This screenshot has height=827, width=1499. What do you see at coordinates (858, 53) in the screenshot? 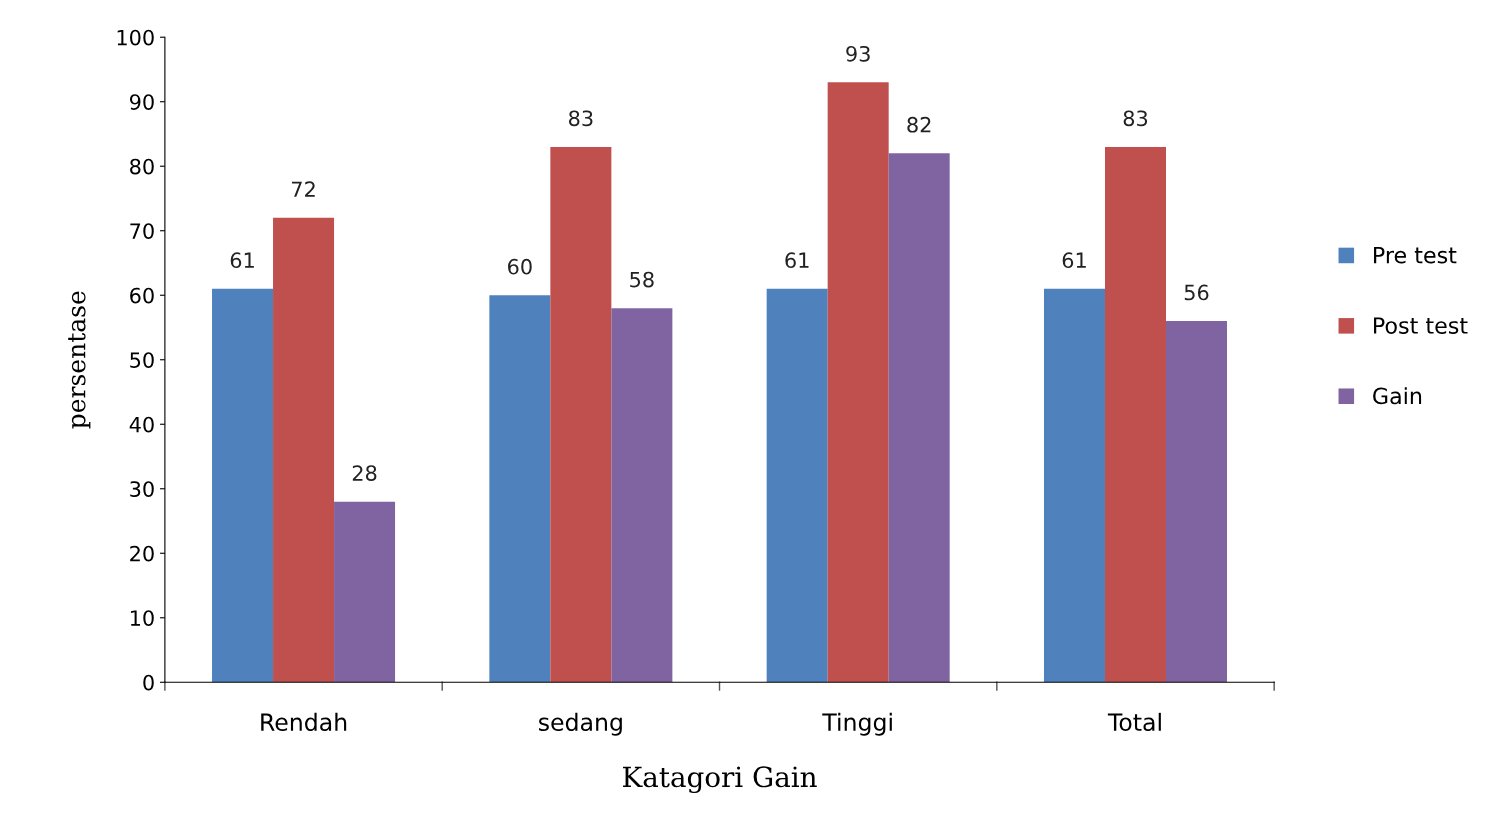
I see `data-label: 93` at bounding box center [858, 53].